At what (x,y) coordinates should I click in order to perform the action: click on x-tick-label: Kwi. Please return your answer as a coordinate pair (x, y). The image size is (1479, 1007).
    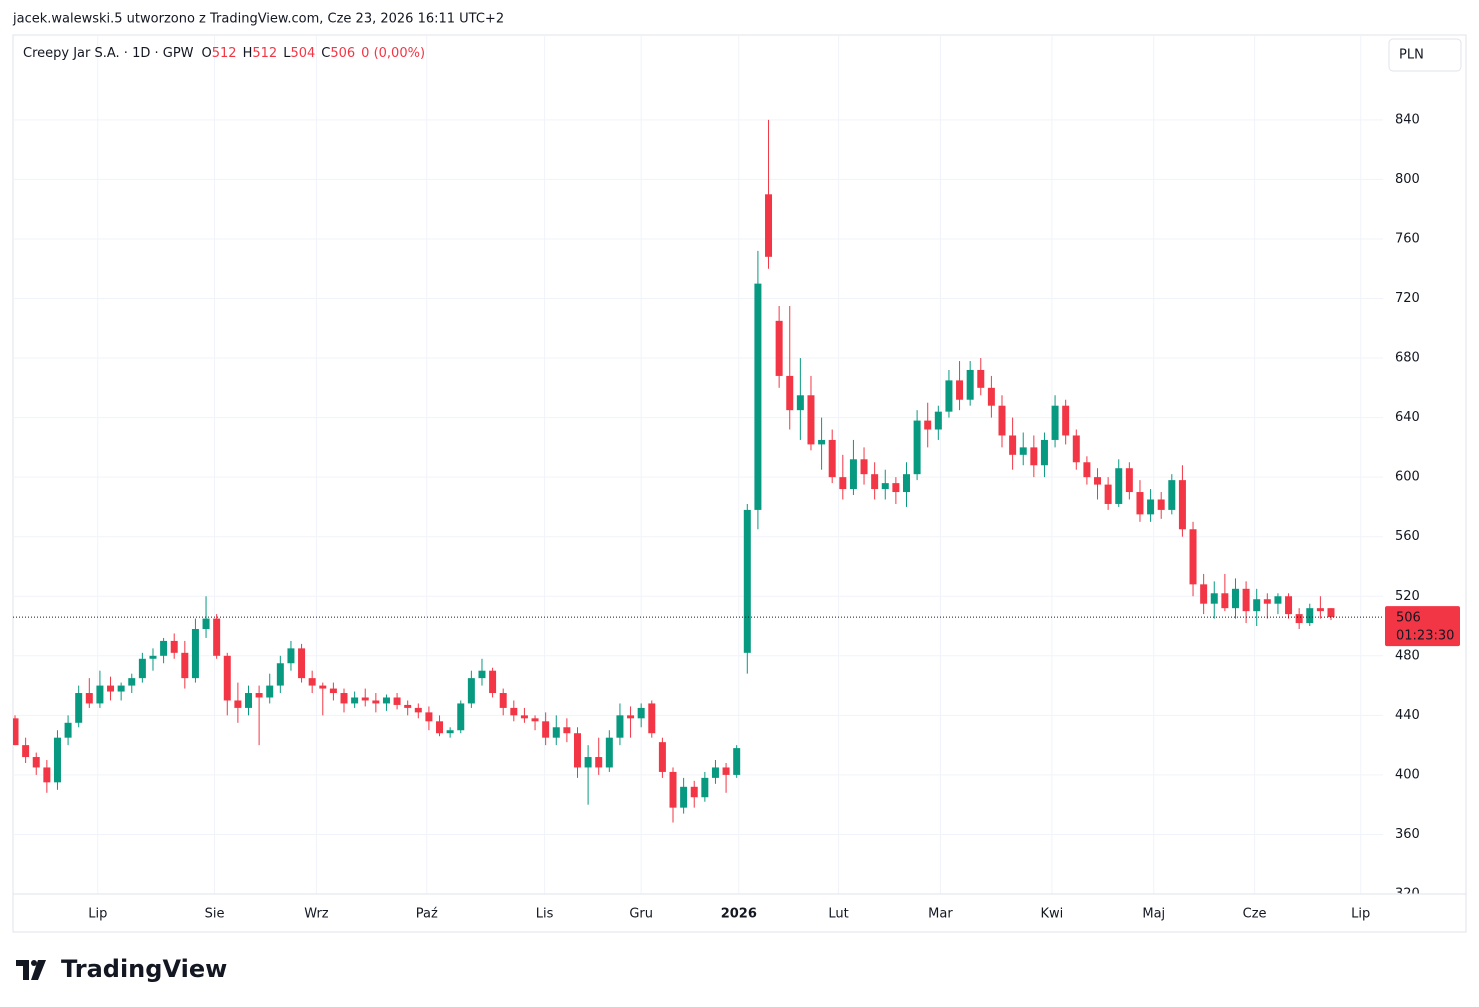
    Looking at the image, I should click on (1051, 914).